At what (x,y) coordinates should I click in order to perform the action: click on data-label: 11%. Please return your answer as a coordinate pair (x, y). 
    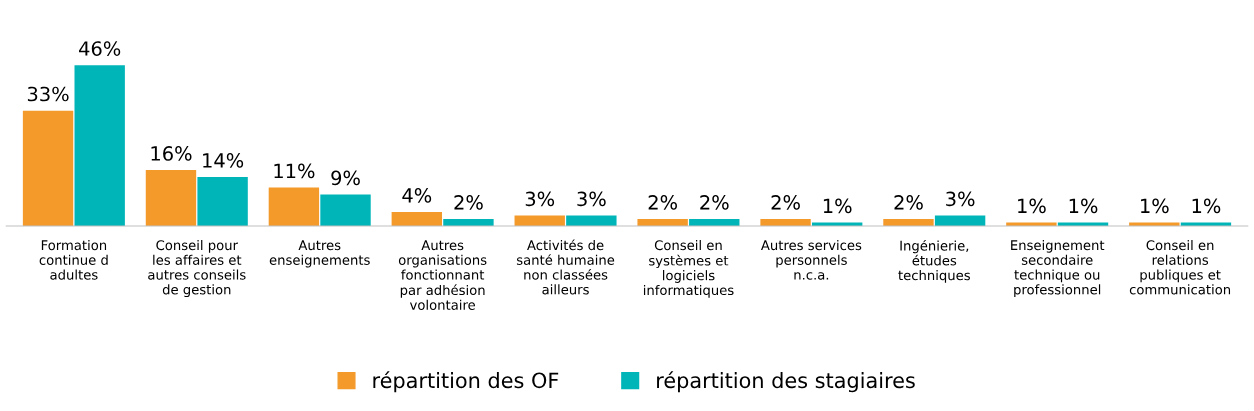
    Looking at the image, I should click on (294, 171).